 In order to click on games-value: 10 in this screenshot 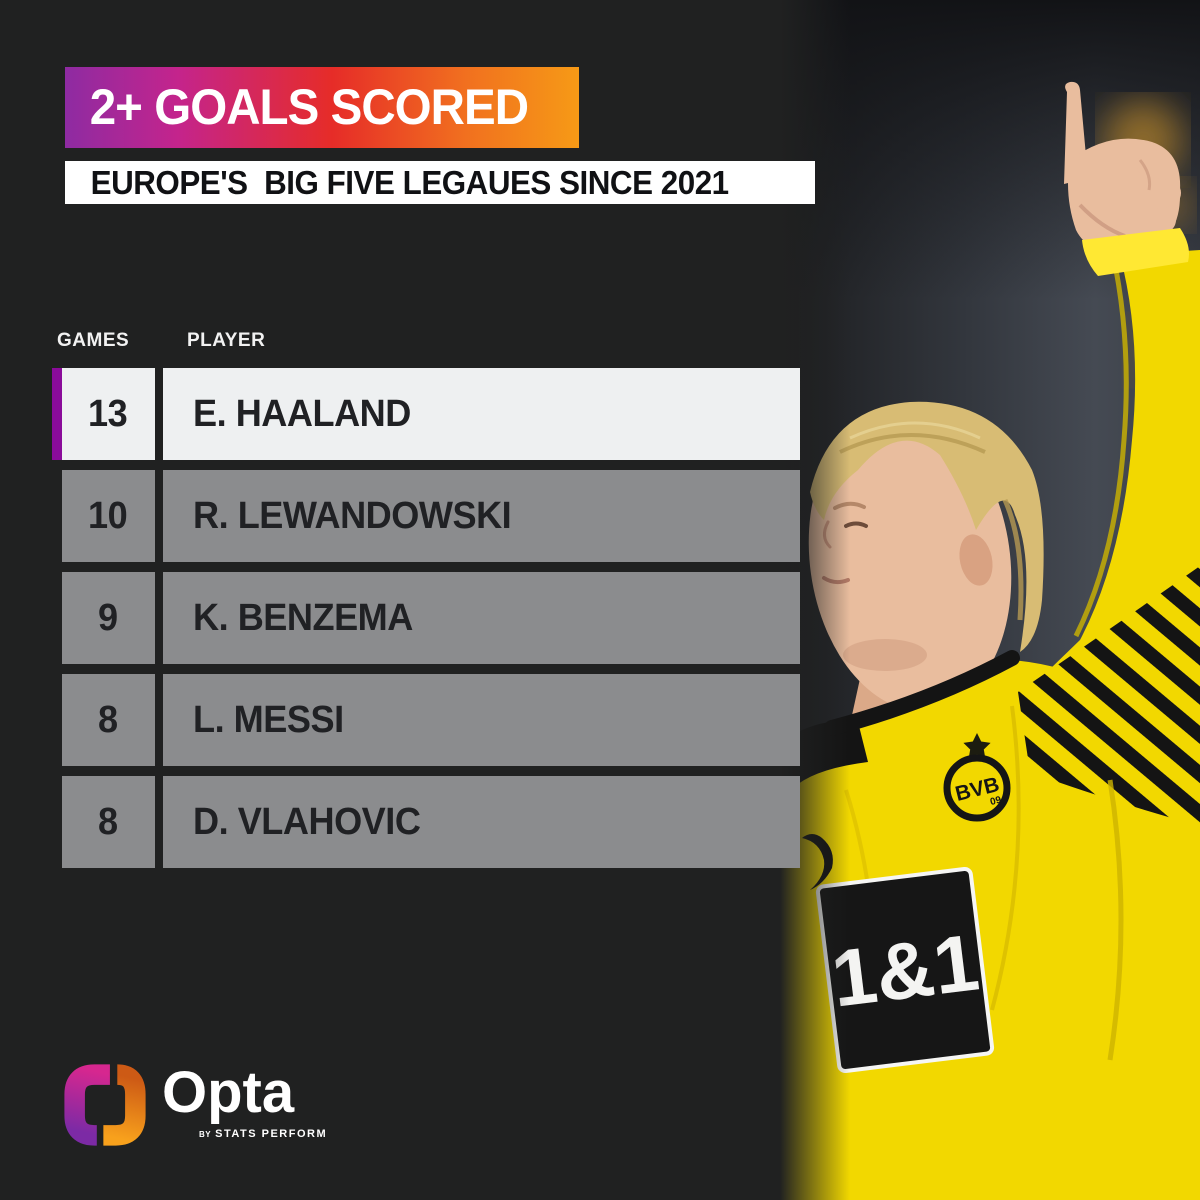, I will do `click(107, 515)`.